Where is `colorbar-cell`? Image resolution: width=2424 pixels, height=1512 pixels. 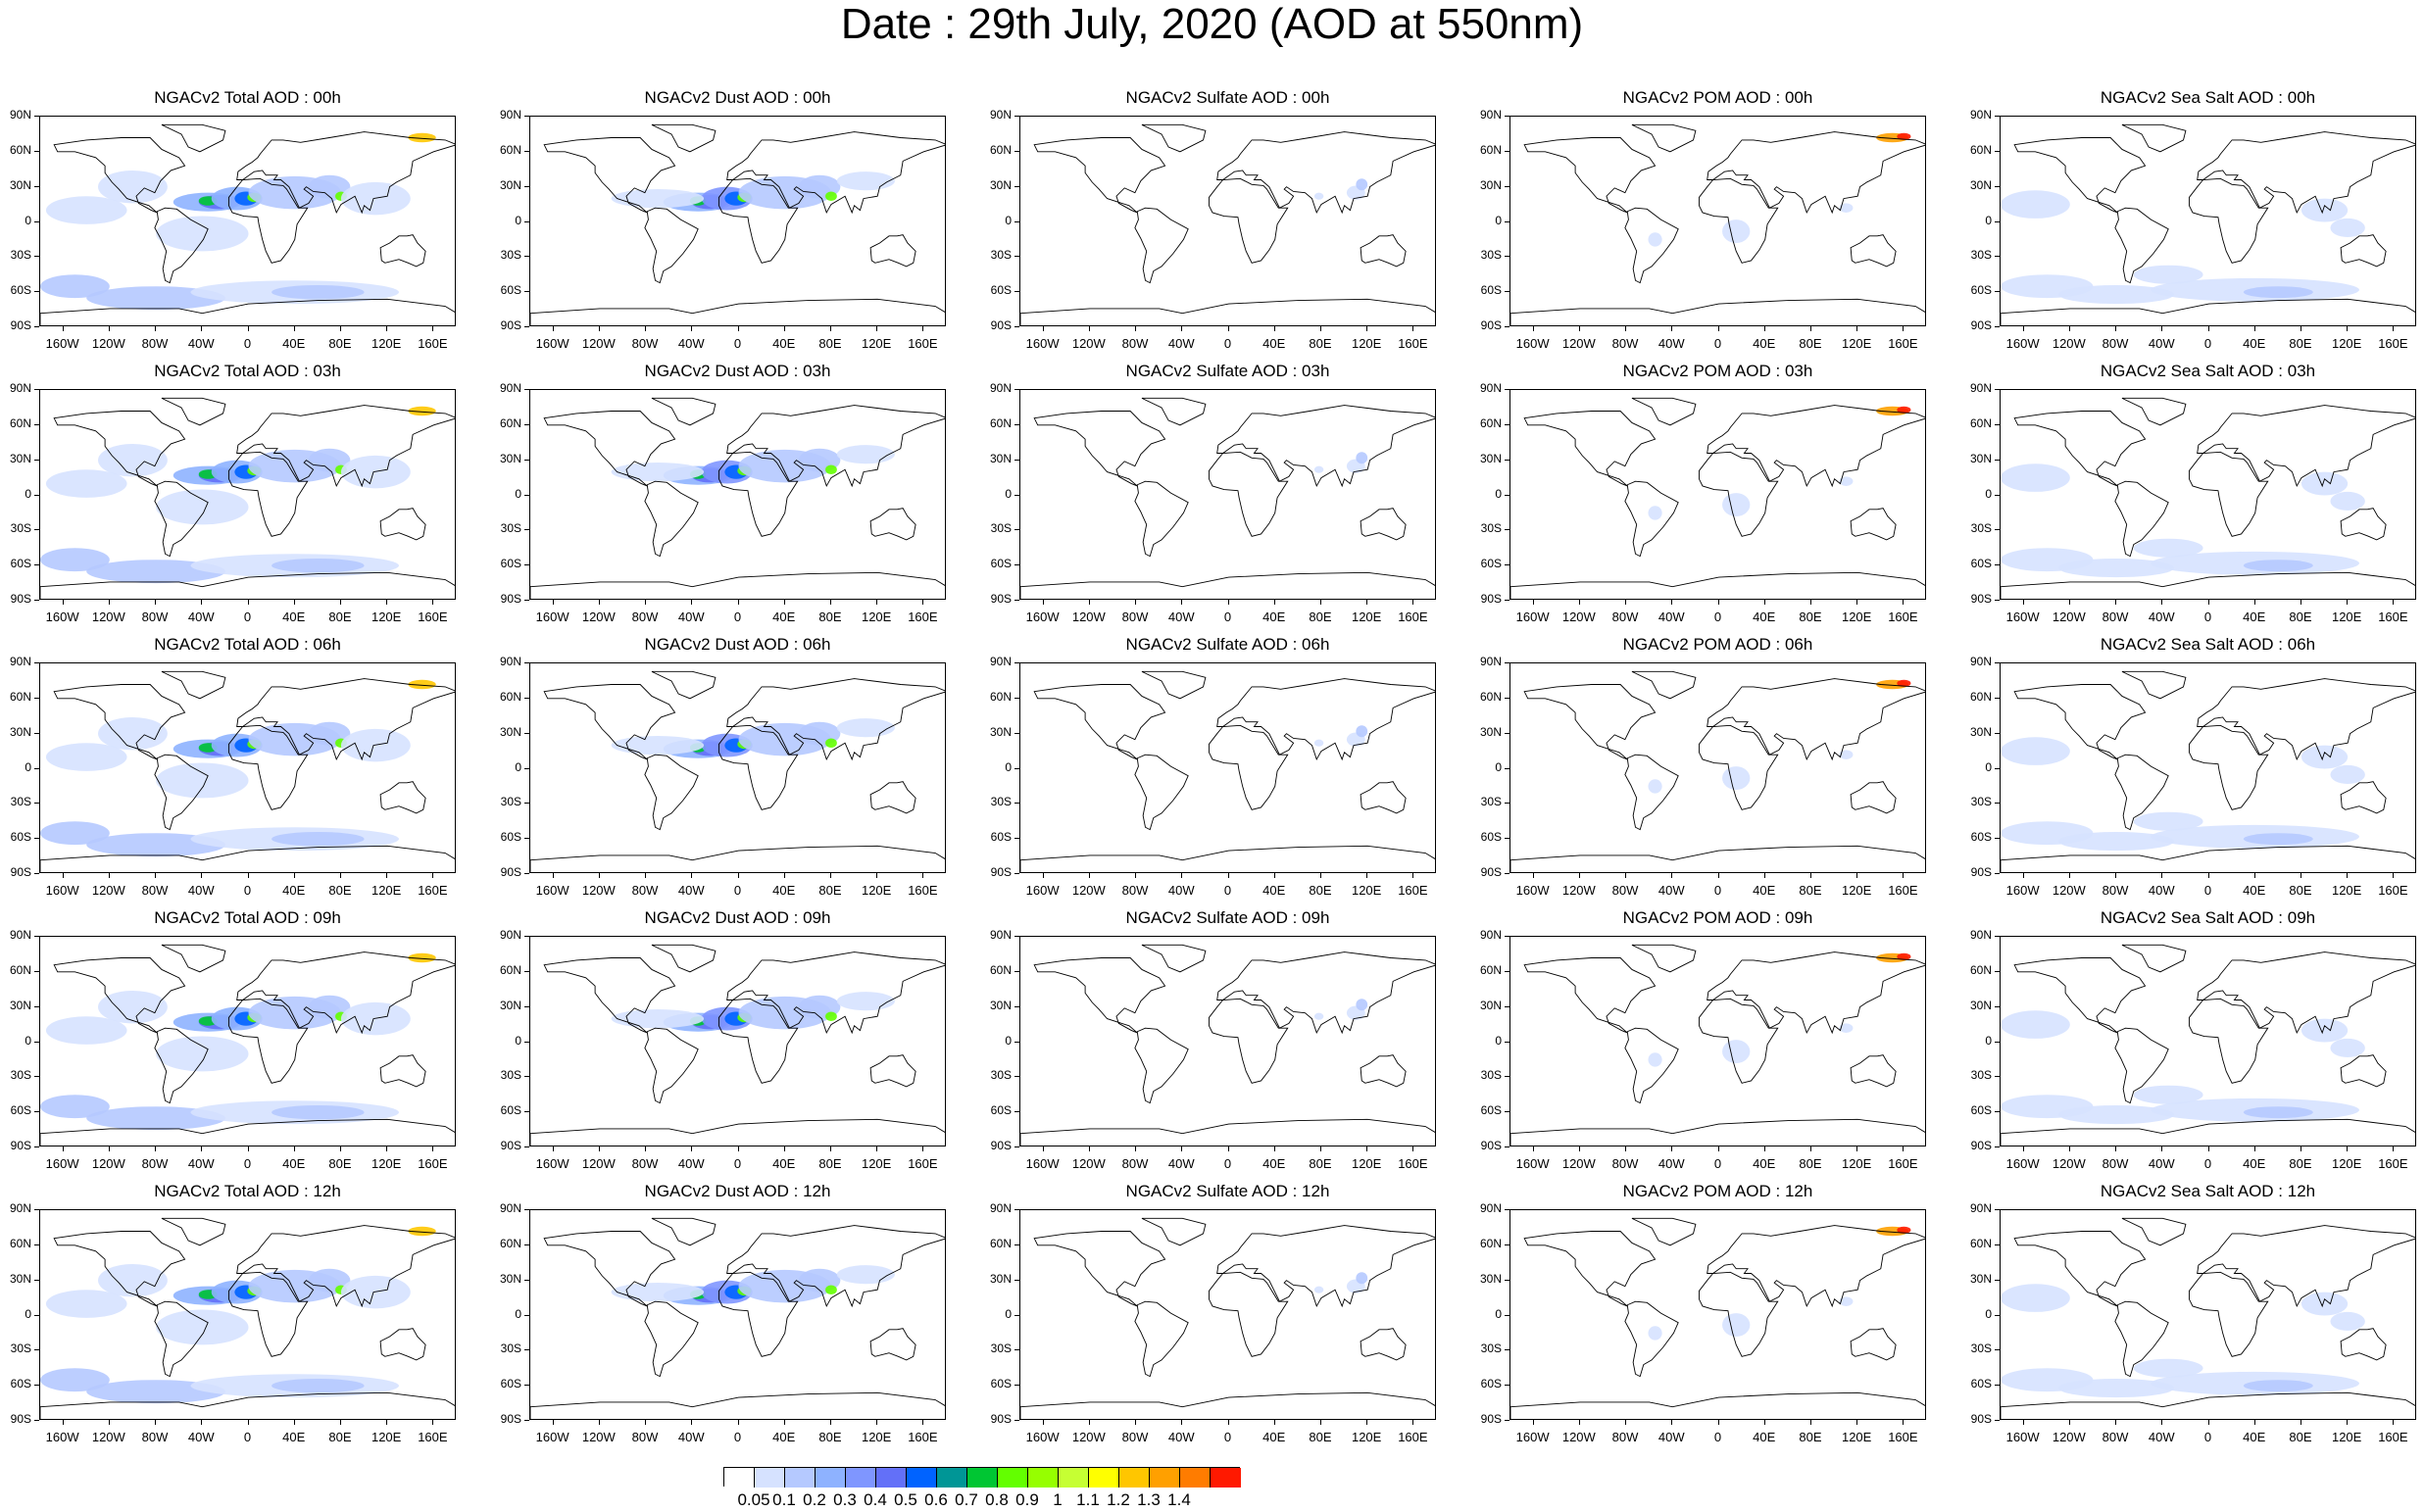
colorbar-cell is located at coordinates (1165, 1478).